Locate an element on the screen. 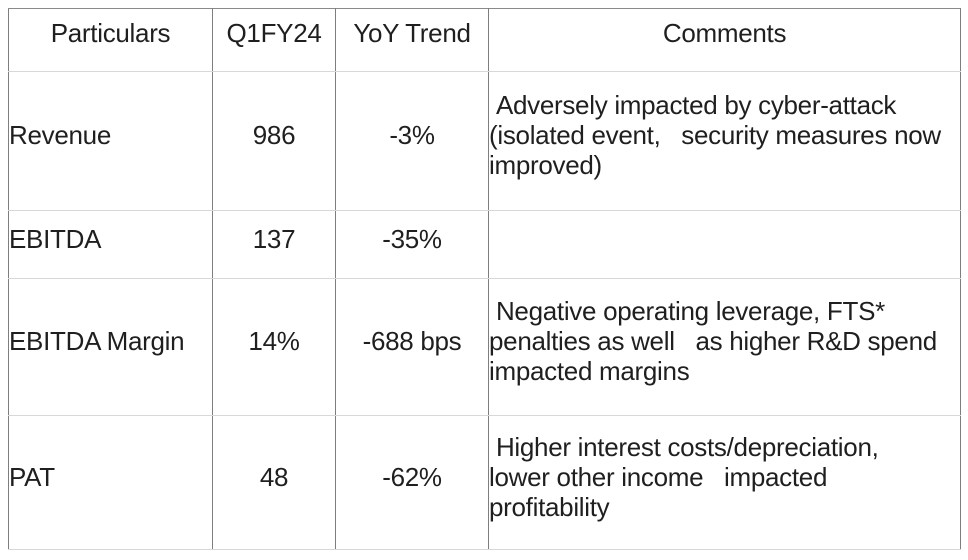  col-header-yoy-trend: YoY Trend is located at coordinates (412, 40).